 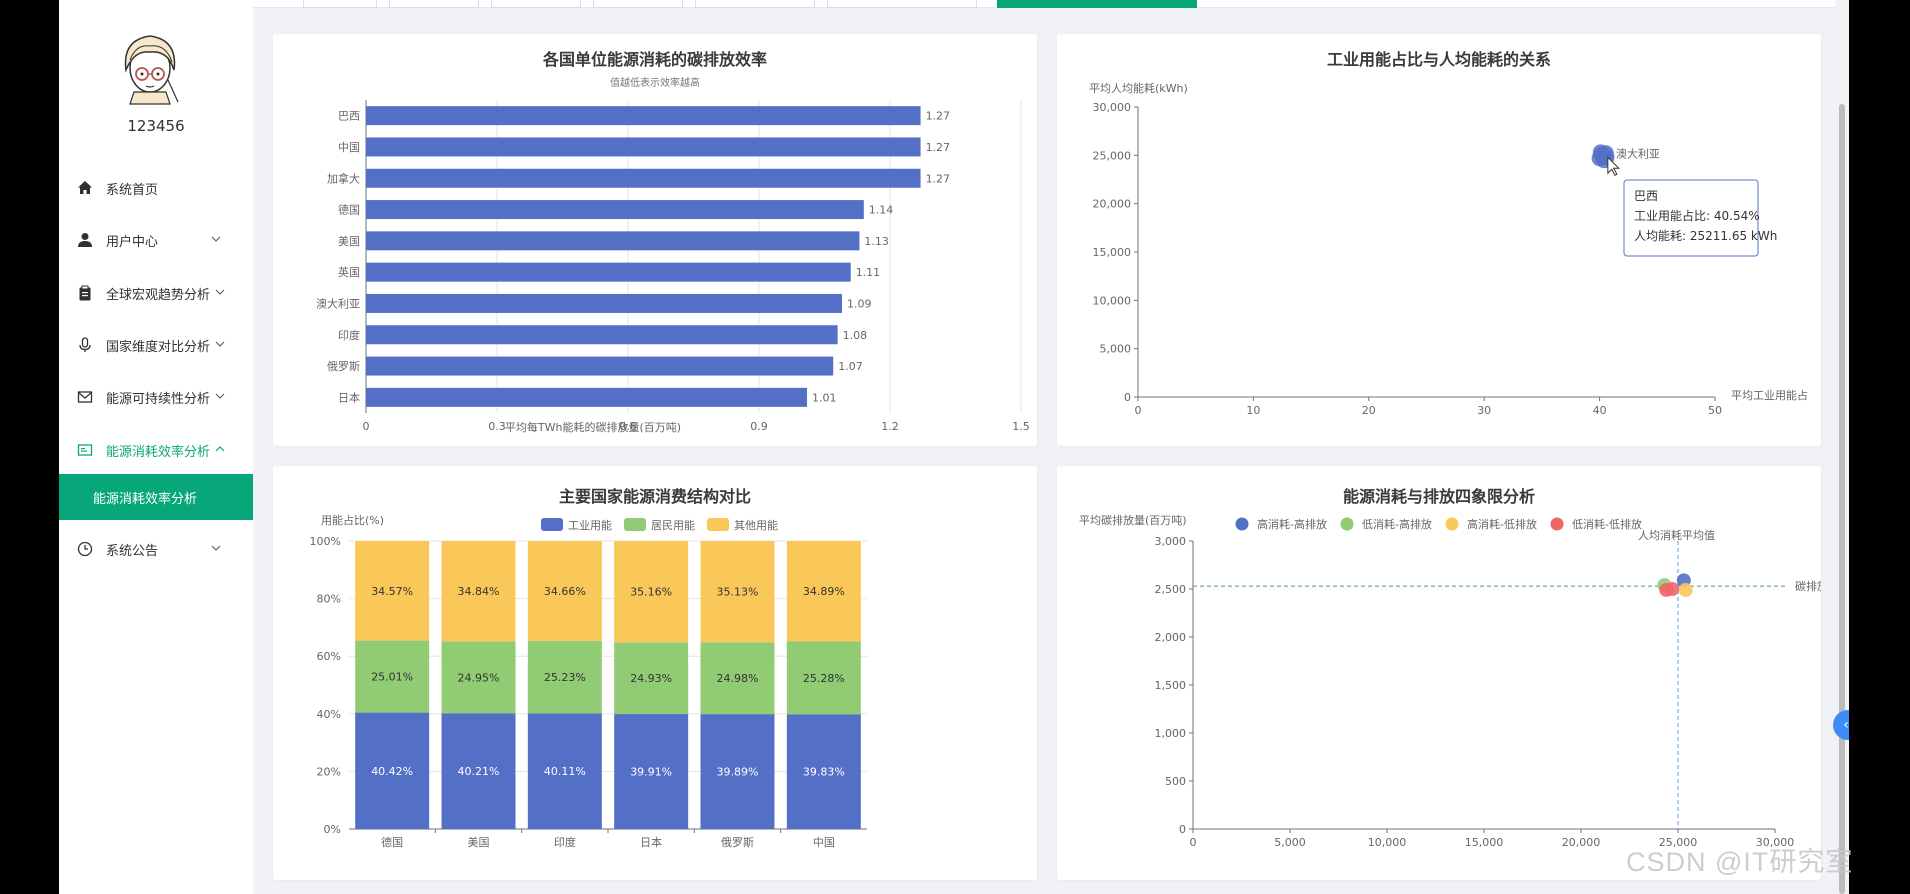 I want to click on point-label: 澳大利亚, so click(x=1638, y=153).